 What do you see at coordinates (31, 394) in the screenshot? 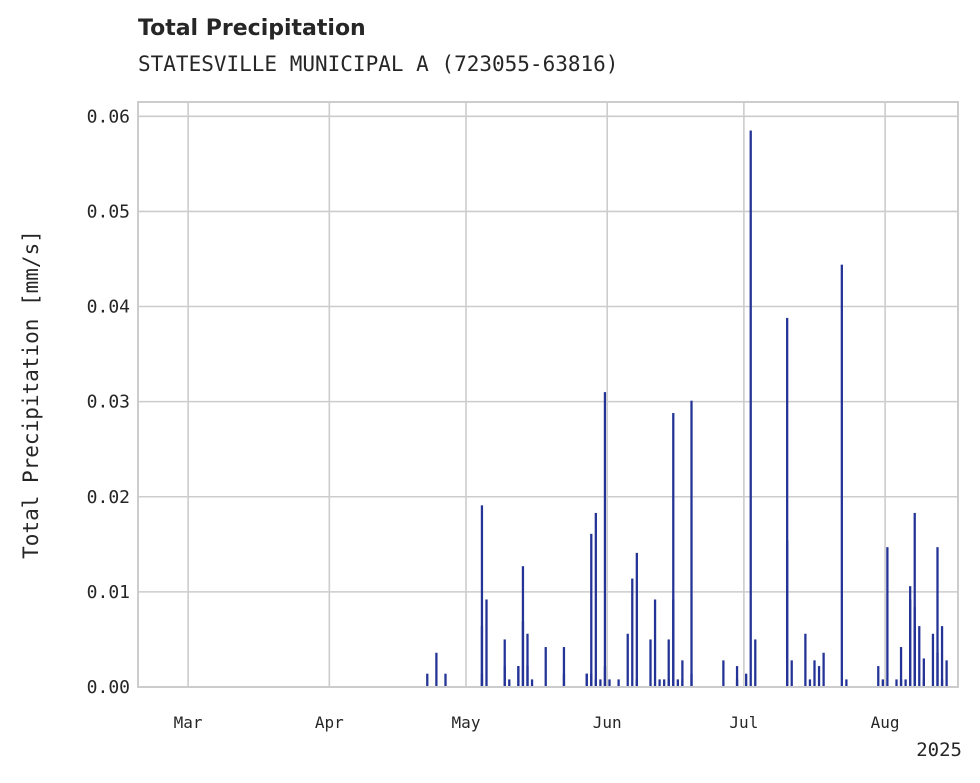
I see `y-axis-label: Total Precipitation [mm/s]` at bounding box center [31, 394].